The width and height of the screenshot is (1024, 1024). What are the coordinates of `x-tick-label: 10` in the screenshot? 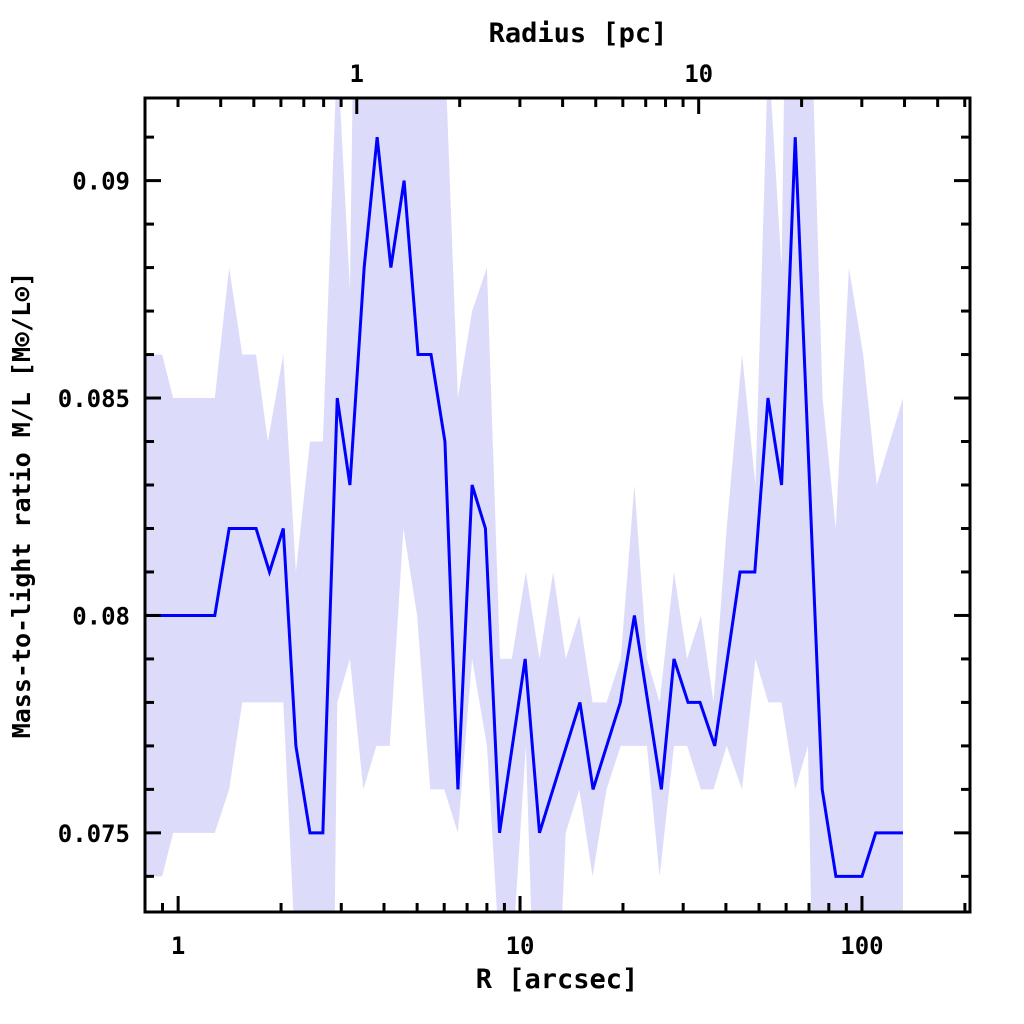 It's located at (520, 946).